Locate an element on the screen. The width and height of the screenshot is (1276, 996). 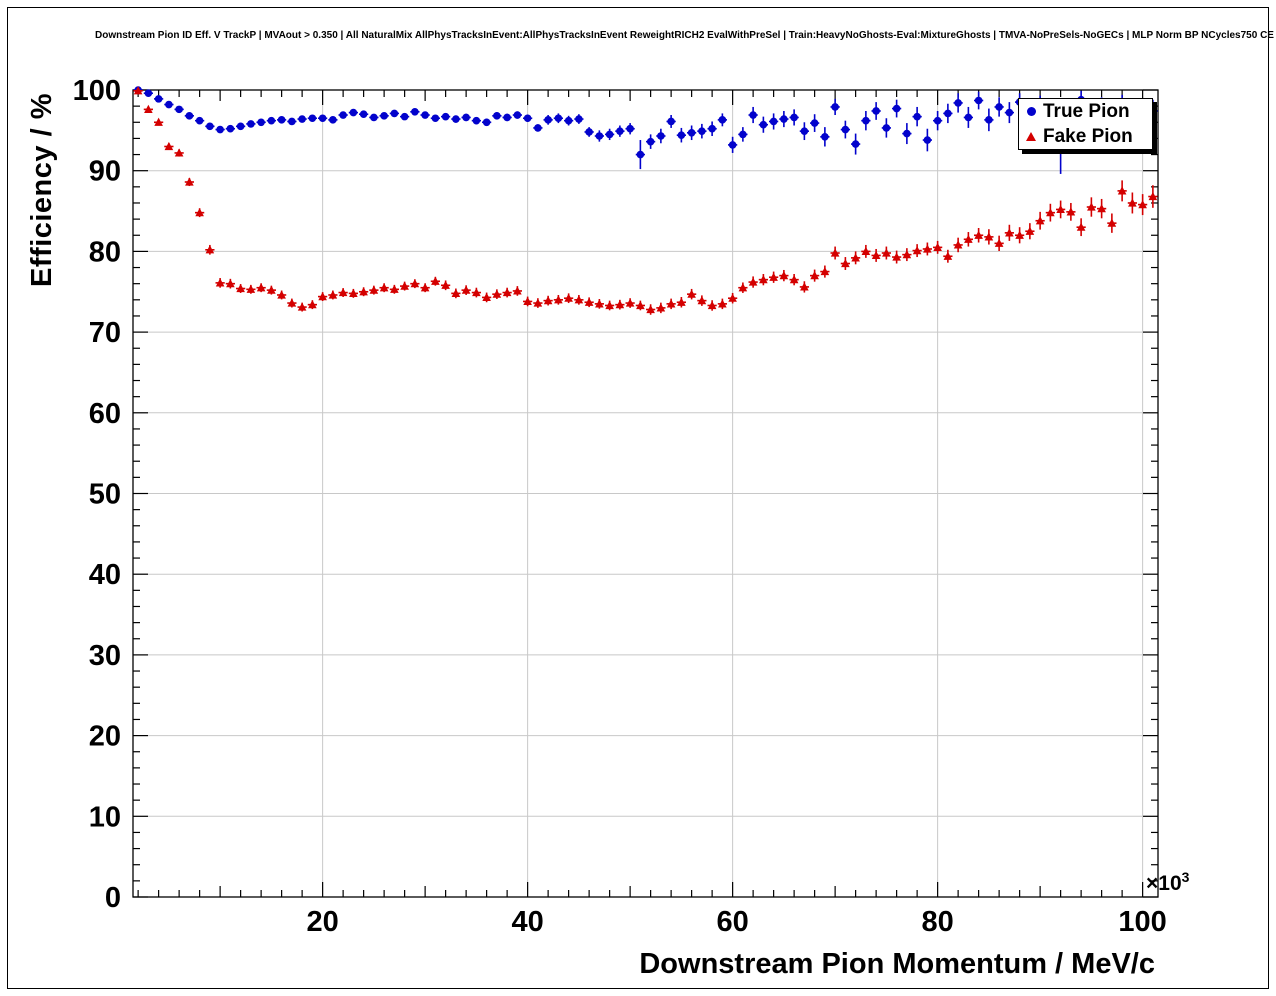
y-tick-label: 100 is located at coordinates (97, 91).